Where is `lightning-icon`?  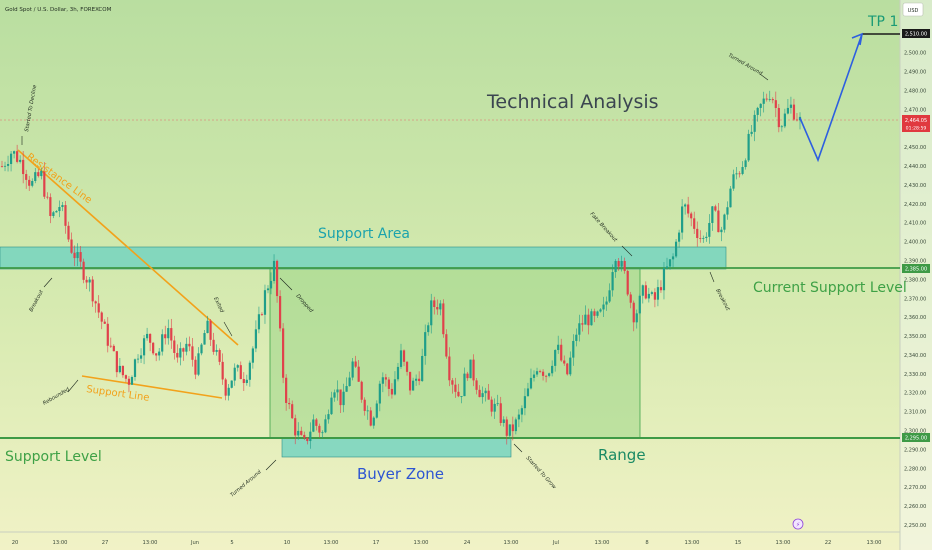 lightning-icon is located at coordinates (798, 524).